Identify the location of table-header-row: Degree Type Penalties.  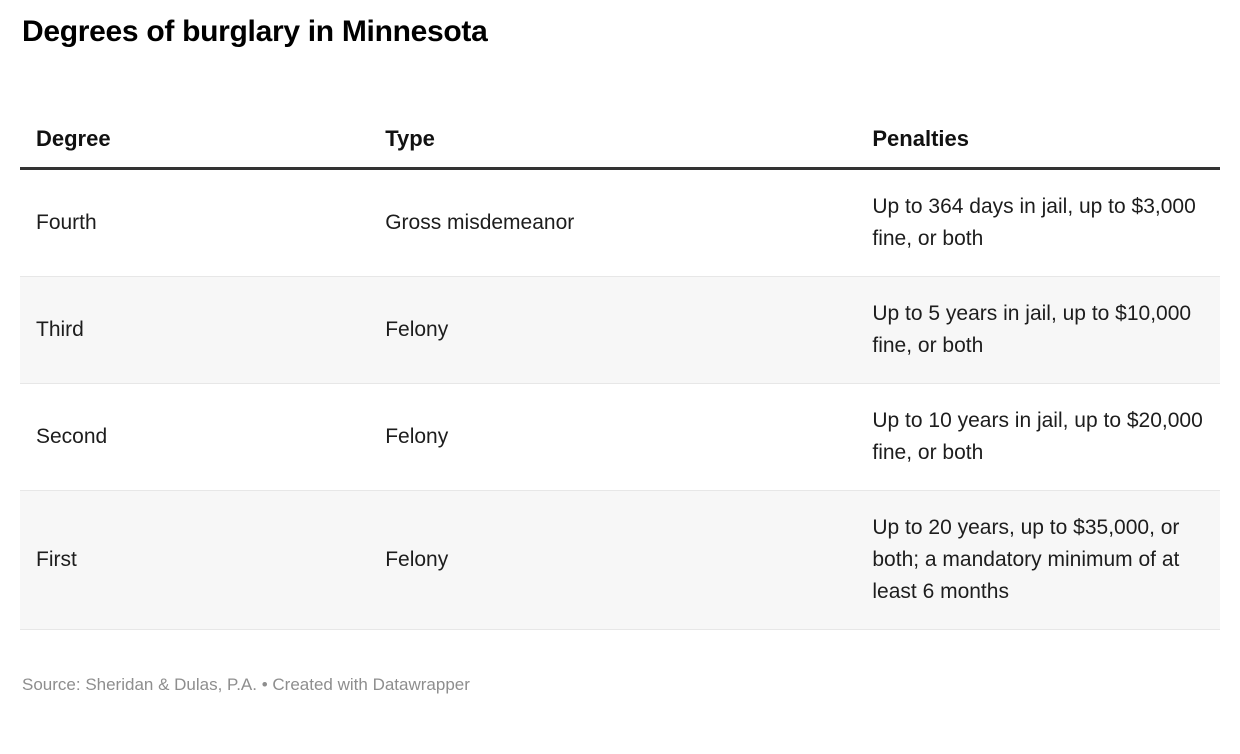
(620, 140).